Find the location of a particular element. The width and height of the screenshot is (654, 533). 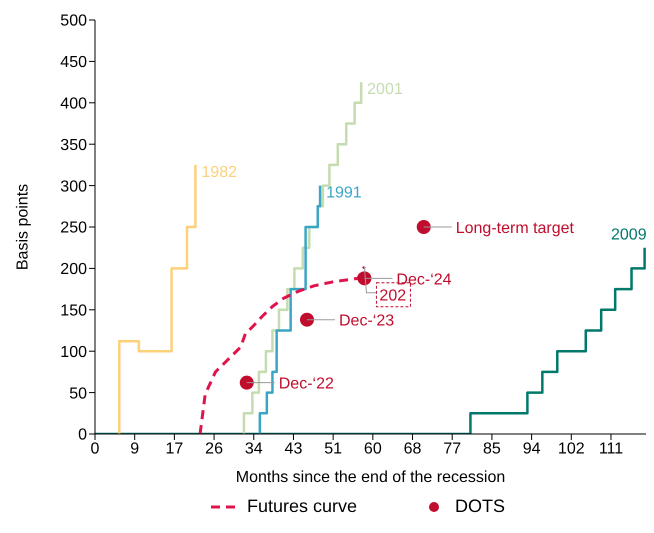

y-tick-label: 200 is located at coordinates (74, 269).